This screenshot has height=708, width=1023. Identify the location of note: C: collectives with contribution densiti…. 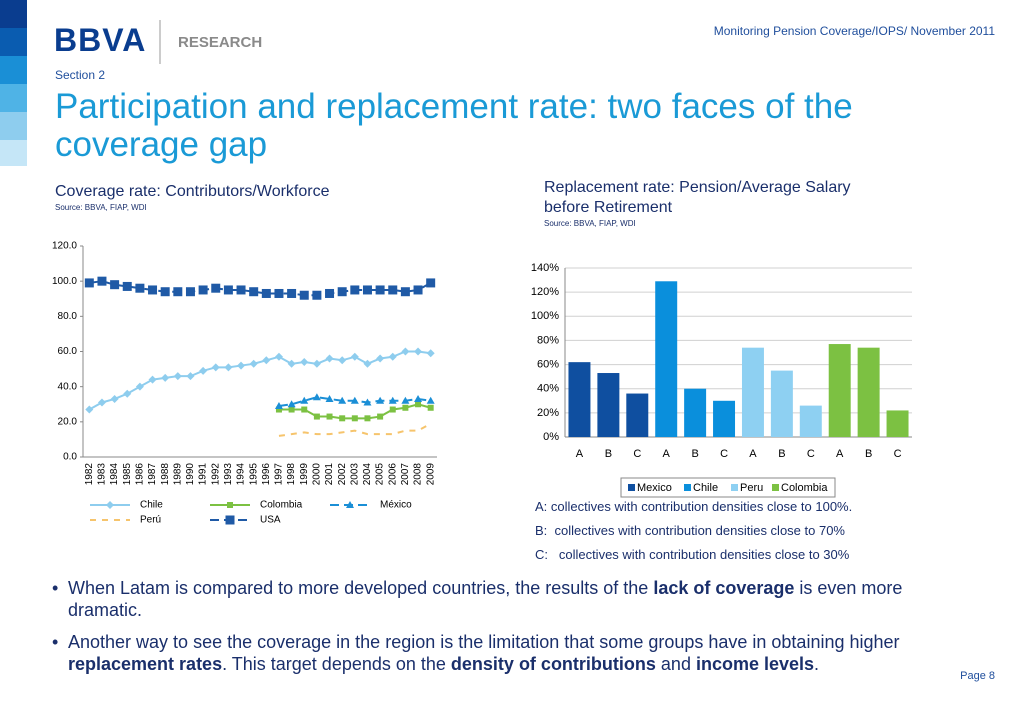
(692, 554).